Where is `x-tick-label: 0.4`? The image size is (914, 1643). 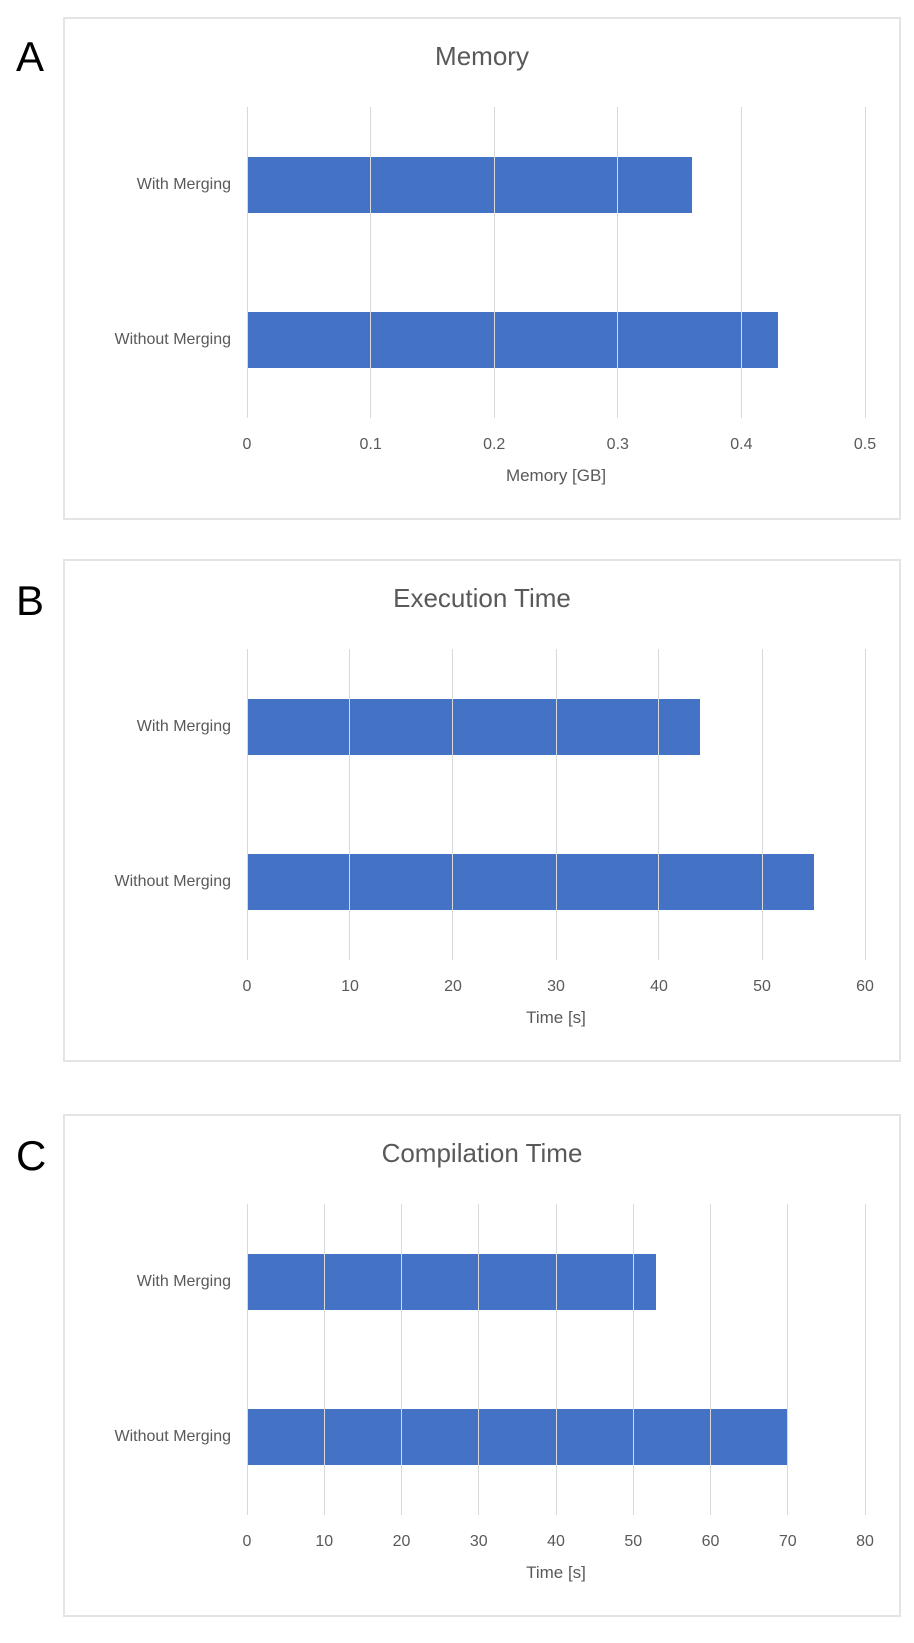
x-tick-label: 0.4 is located at coordinates (741, 444).